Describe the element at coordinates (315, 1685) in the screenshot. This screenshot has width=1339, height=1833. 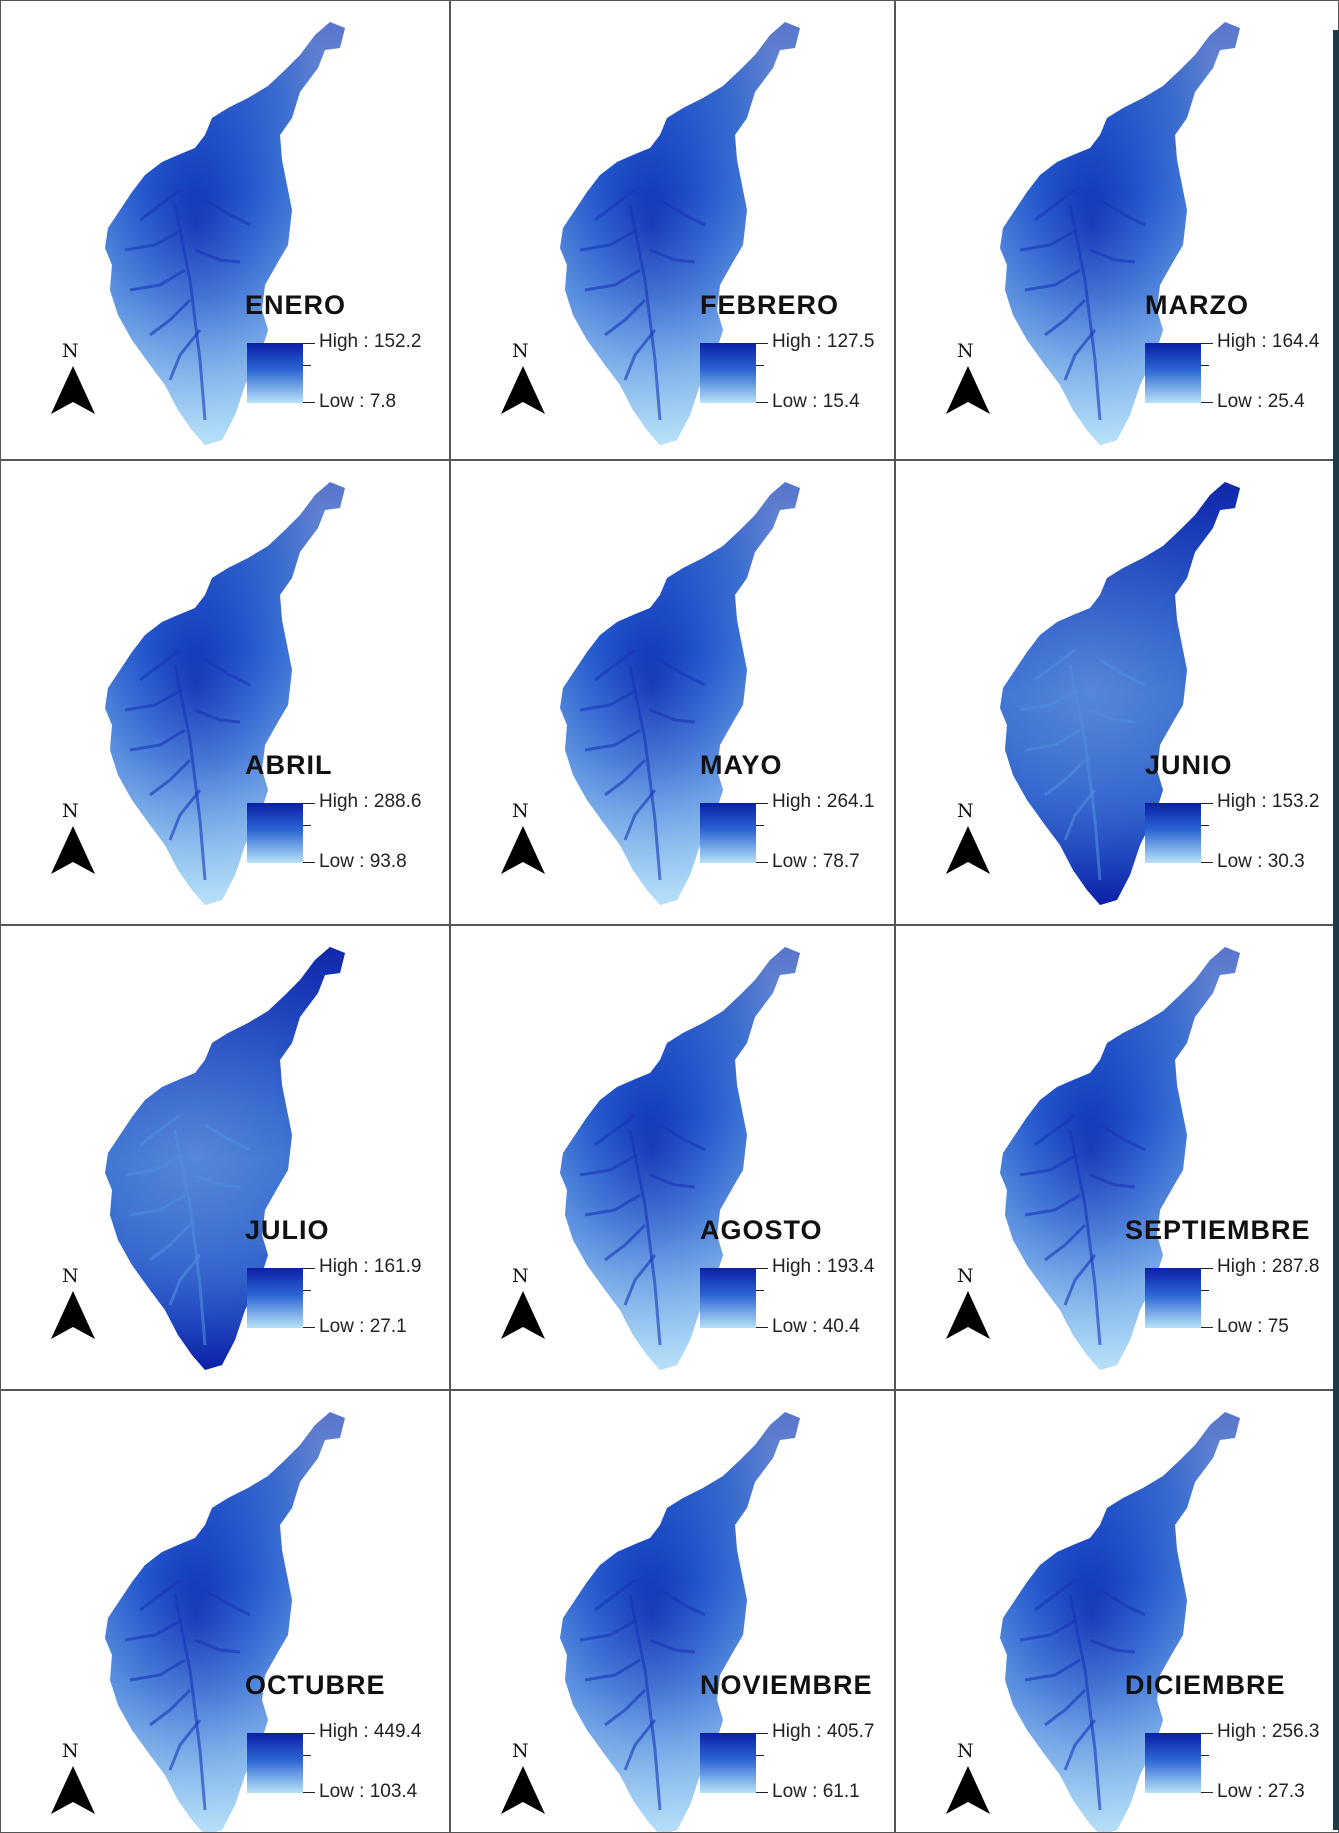
I see `month-title: OCTUBRE` at that location.